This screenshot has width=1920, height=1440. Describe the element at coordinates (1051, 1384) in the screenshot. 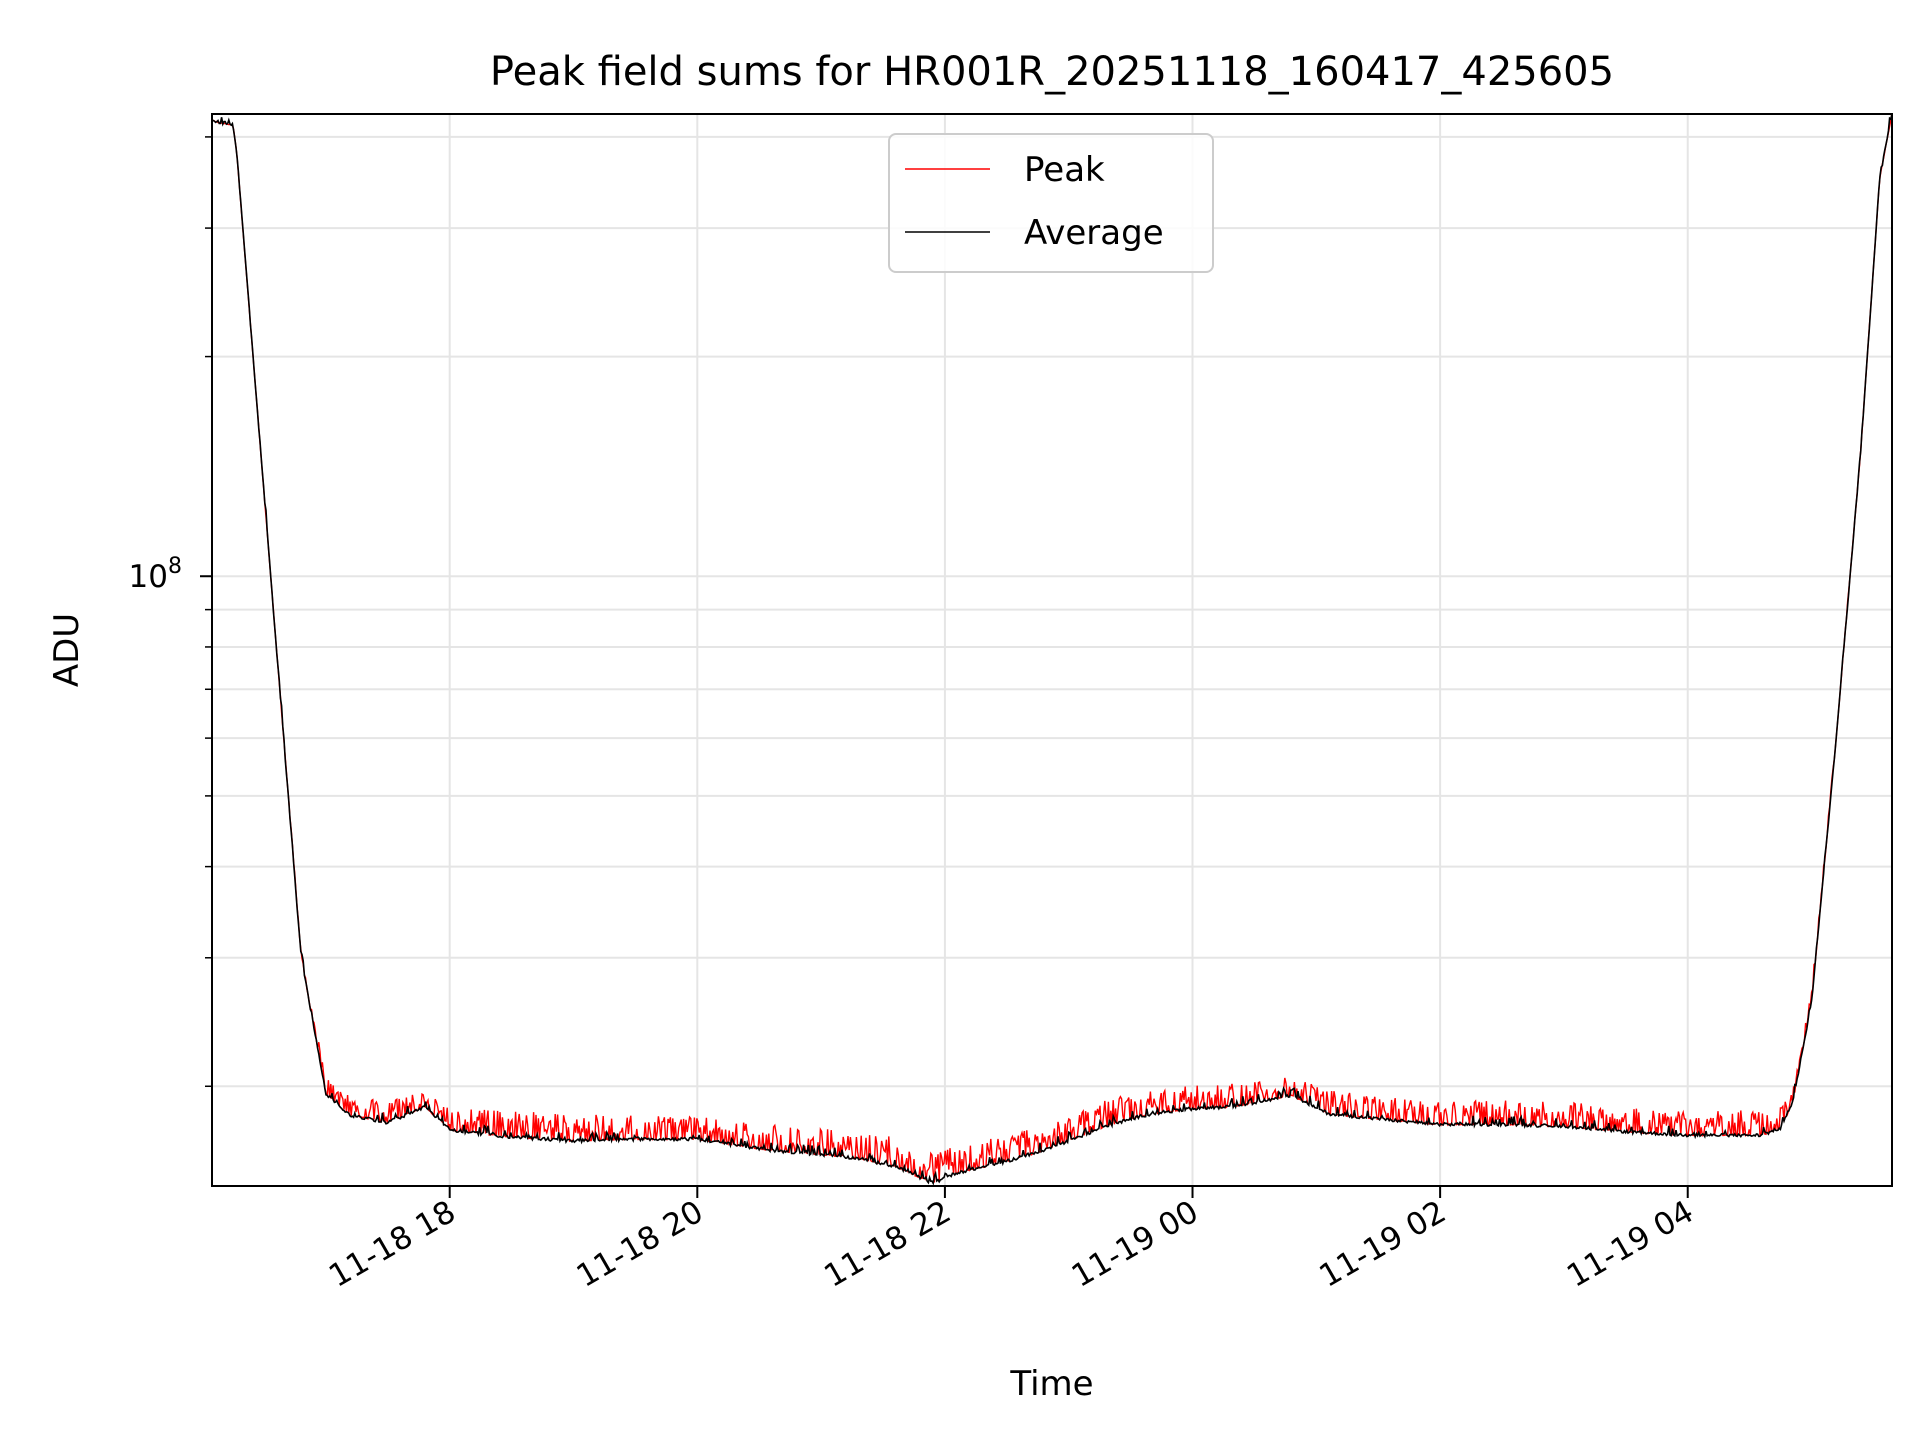

I see `x-axis-label: Time` at that location.